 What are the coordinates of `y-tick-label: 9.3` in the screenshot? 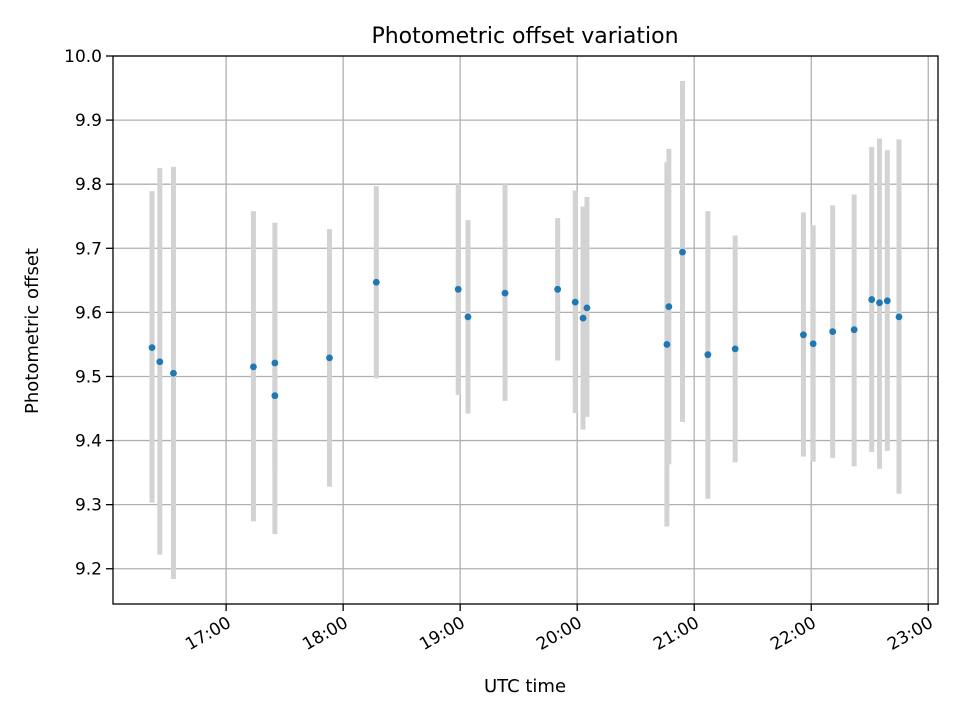 It's located at (88, 506).